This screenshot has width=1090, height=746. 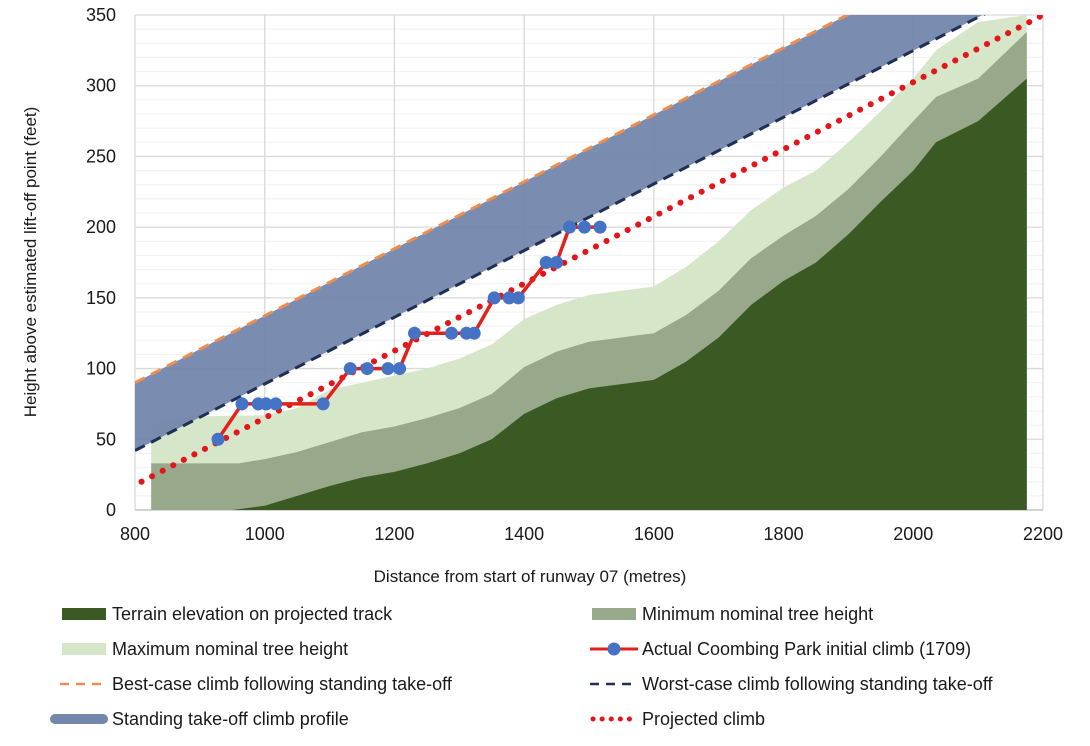 I want to click on legend-label: Minimum nominal tree height, so click(x=758, y=613).